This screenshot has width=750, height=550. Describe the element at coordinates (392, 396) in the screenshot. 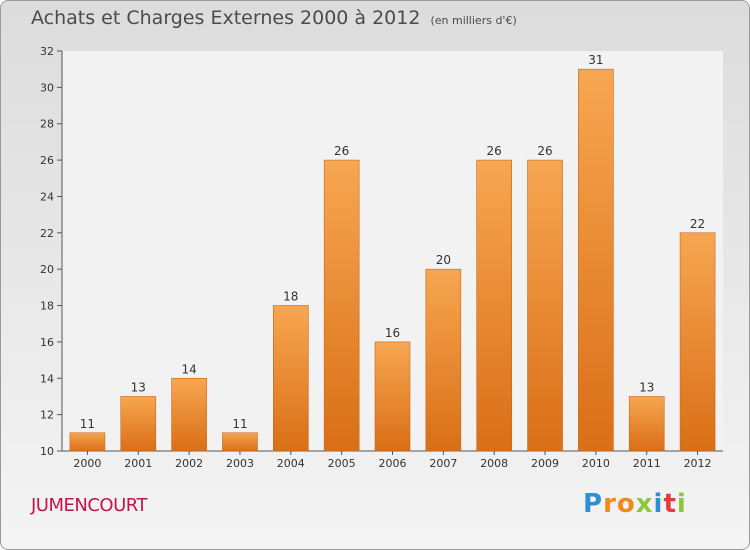

I see `bar-2006` at that location.